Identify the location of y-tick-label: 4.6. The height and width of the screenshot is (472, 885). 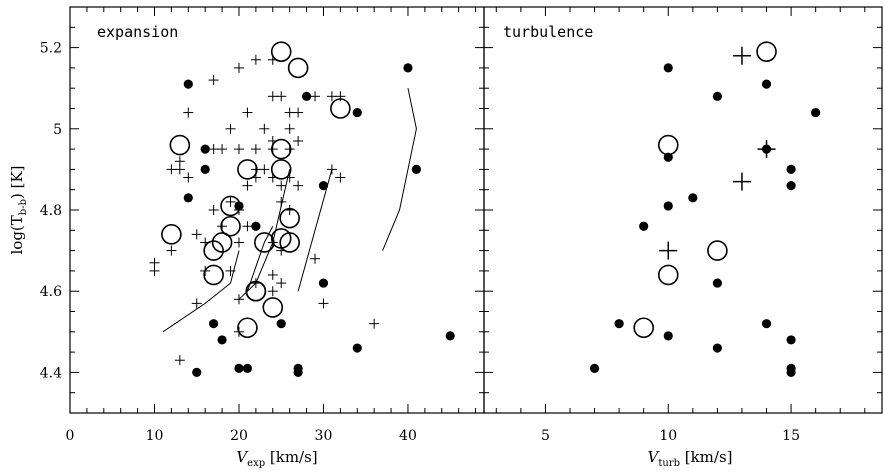
(51, 292).